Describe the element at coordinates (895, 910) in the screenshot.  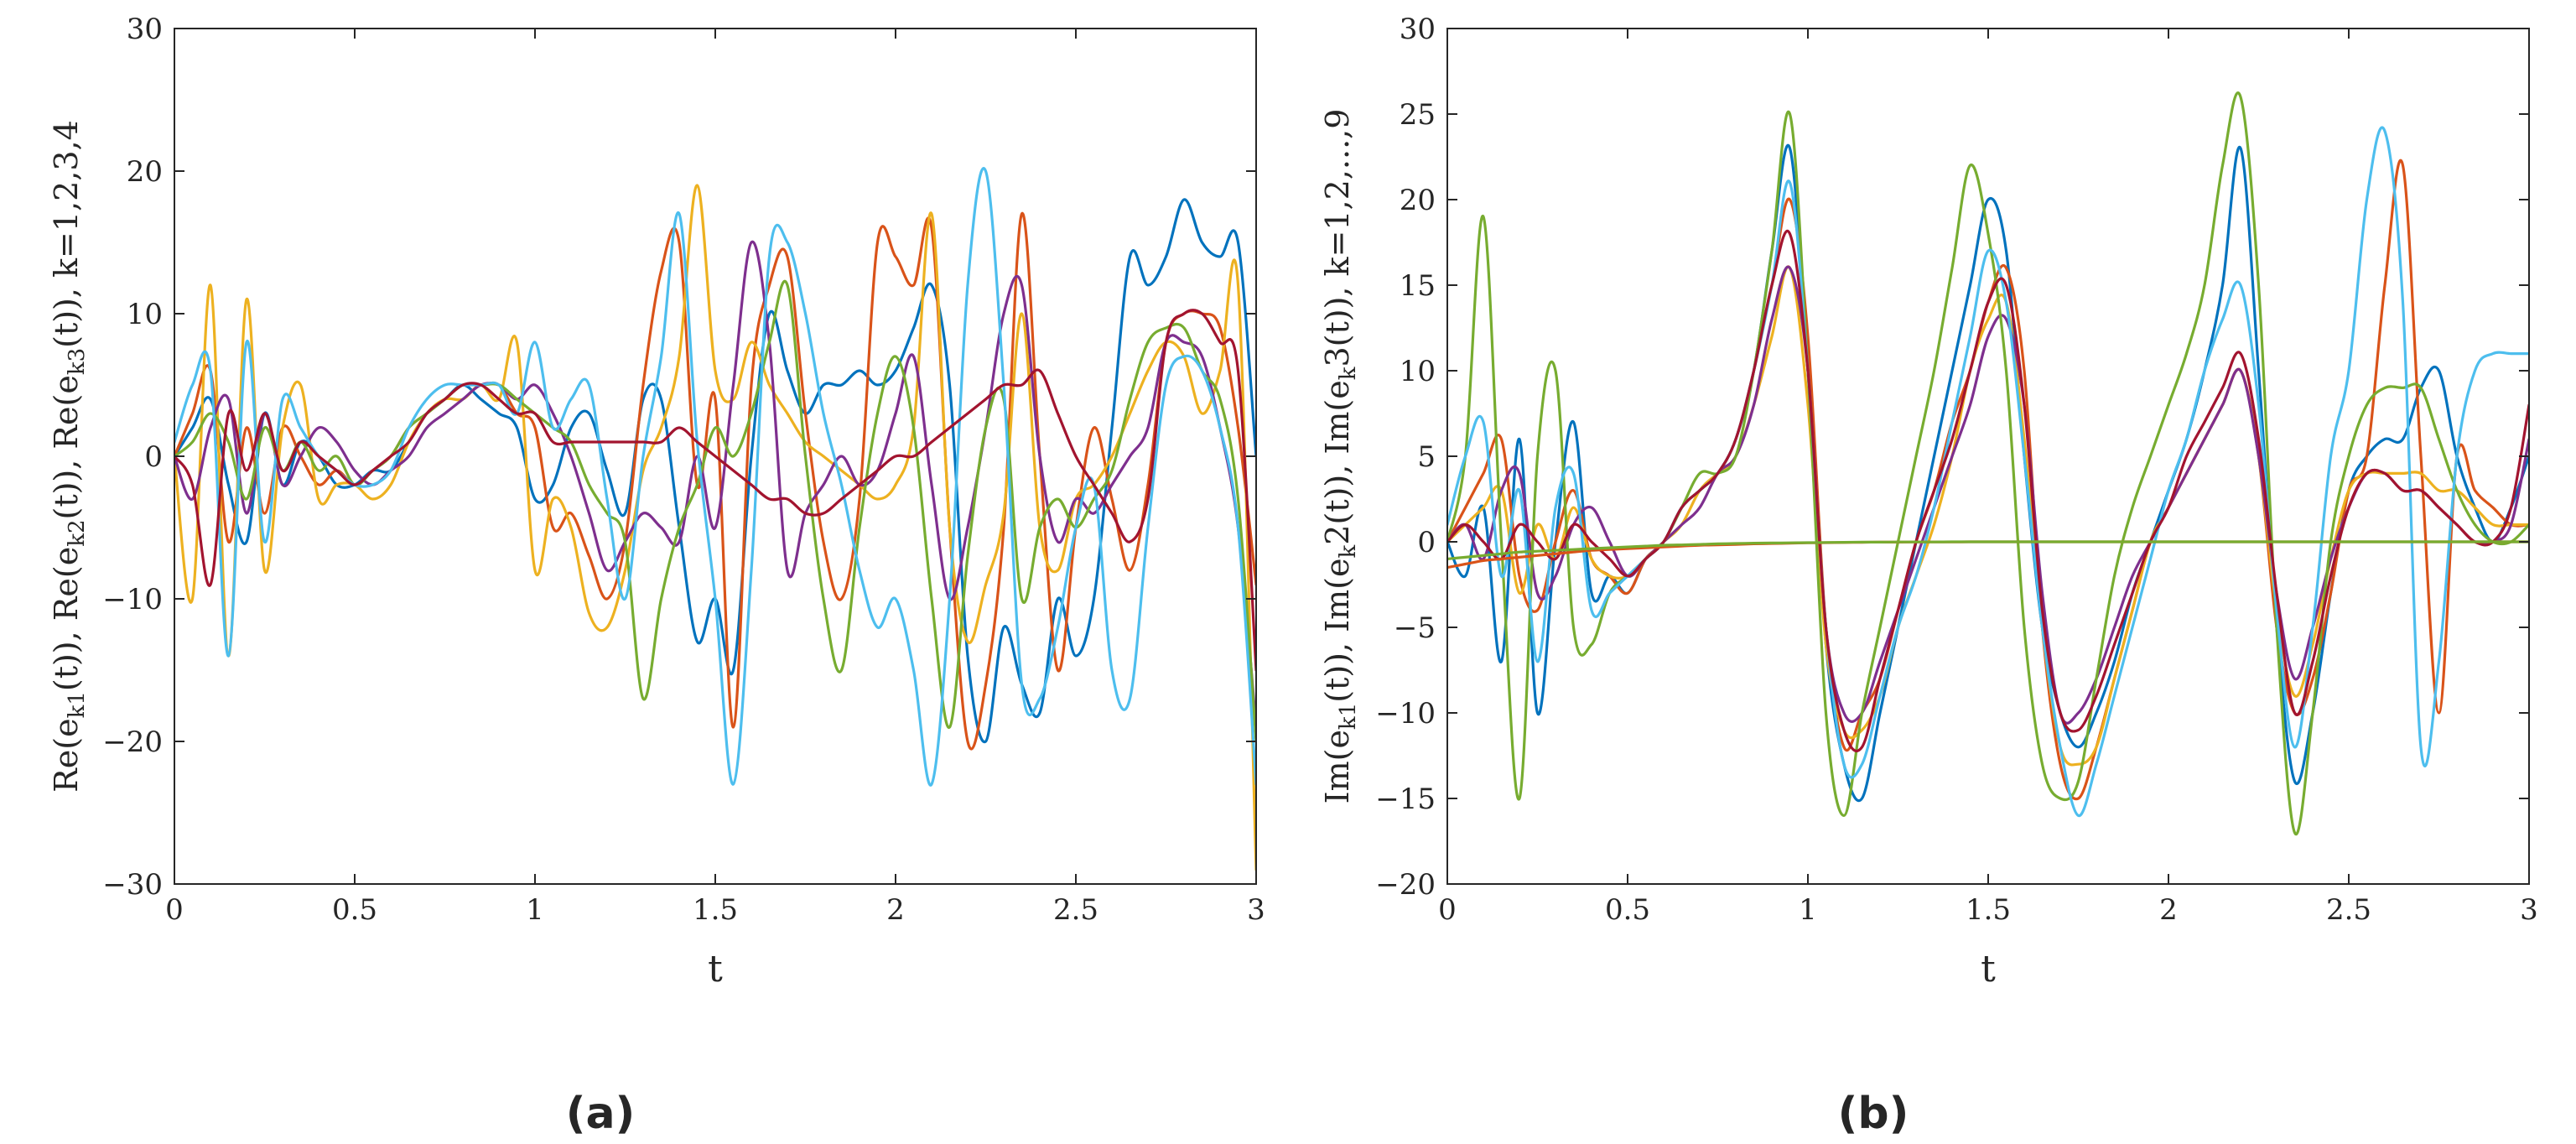
I see `x-tick-label-a-4: 2` at that location.